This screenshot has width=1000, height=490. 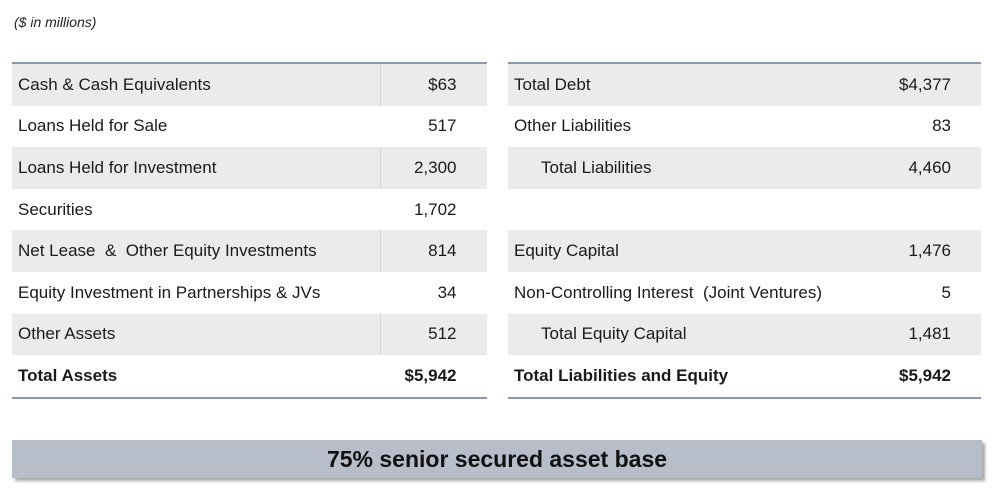 What do you see at coordinates (55, 22) in the screenshot?
I see `units-note: ($ in millions)` at bounding box center [55, 22].